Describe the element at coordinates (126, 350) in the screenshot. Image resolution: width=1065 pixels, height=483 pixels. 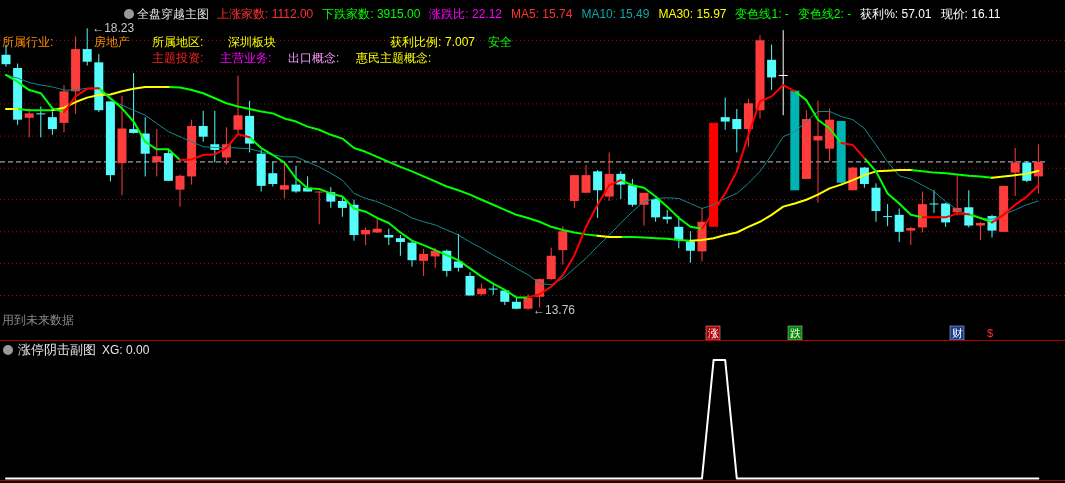
I see `text: XG: 0.00` at that location.